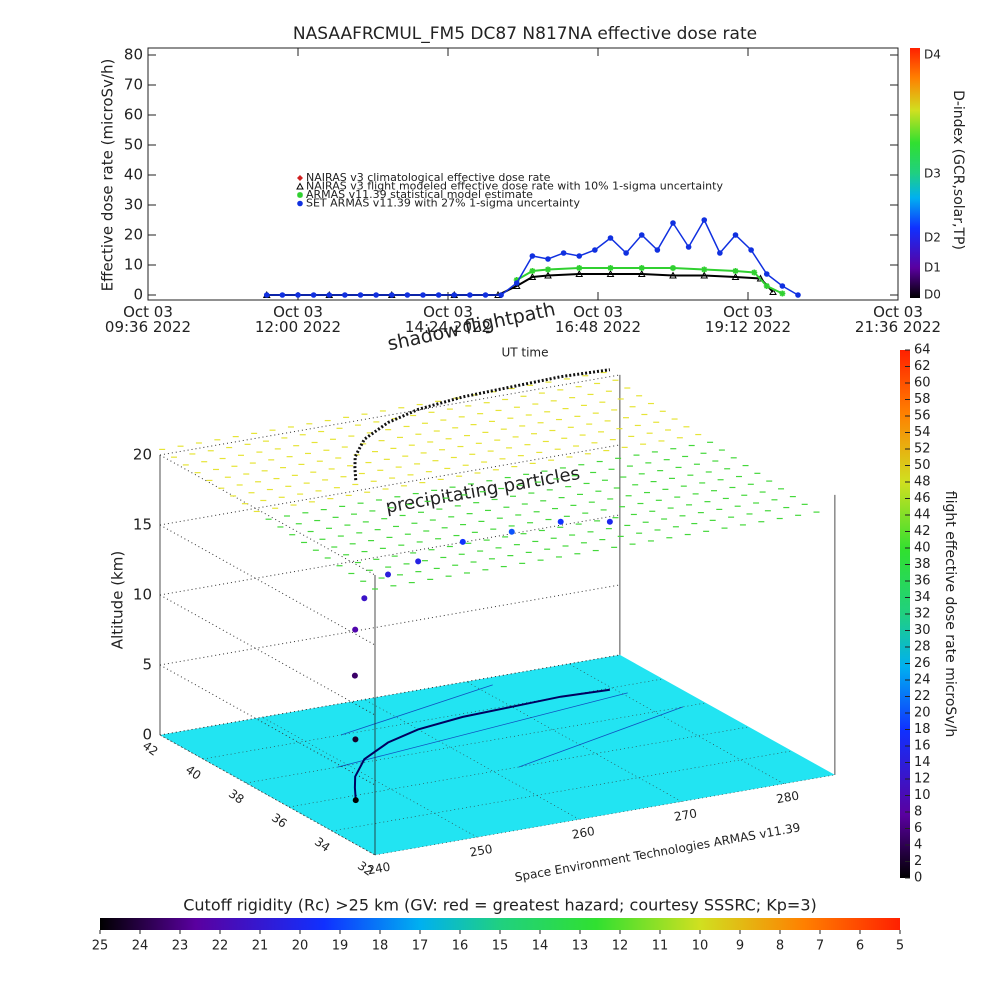 The width and height of the screenshot is (1000, 1000). I want to click on d-index-colorbar, so click(915, 173).